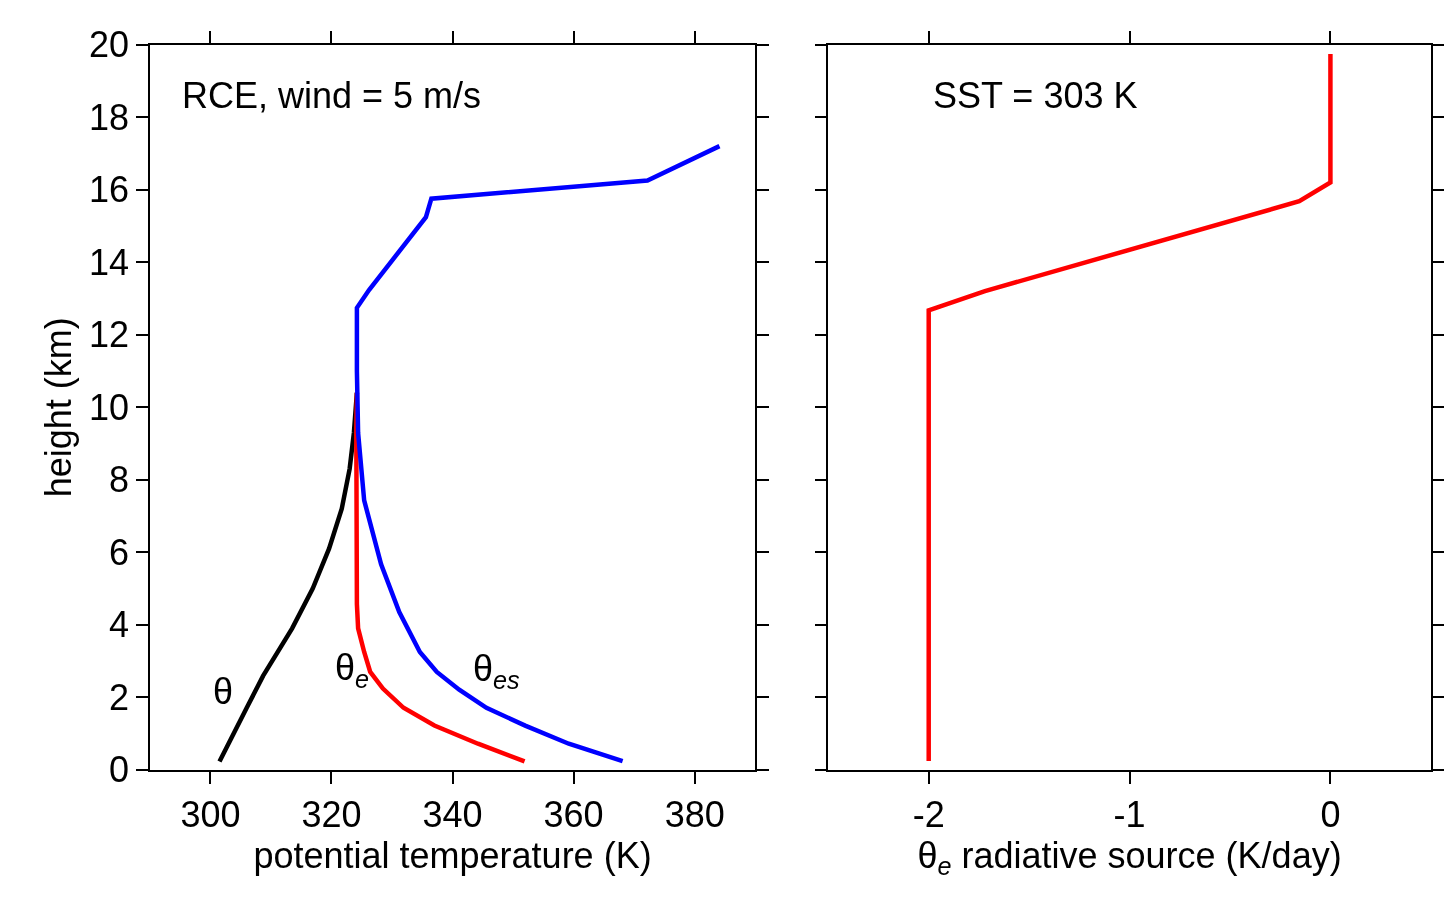 Image resolution: width=1444 pixels, height=919 pixels. I want to click on x-tick-label: 300, so click(210, 814).